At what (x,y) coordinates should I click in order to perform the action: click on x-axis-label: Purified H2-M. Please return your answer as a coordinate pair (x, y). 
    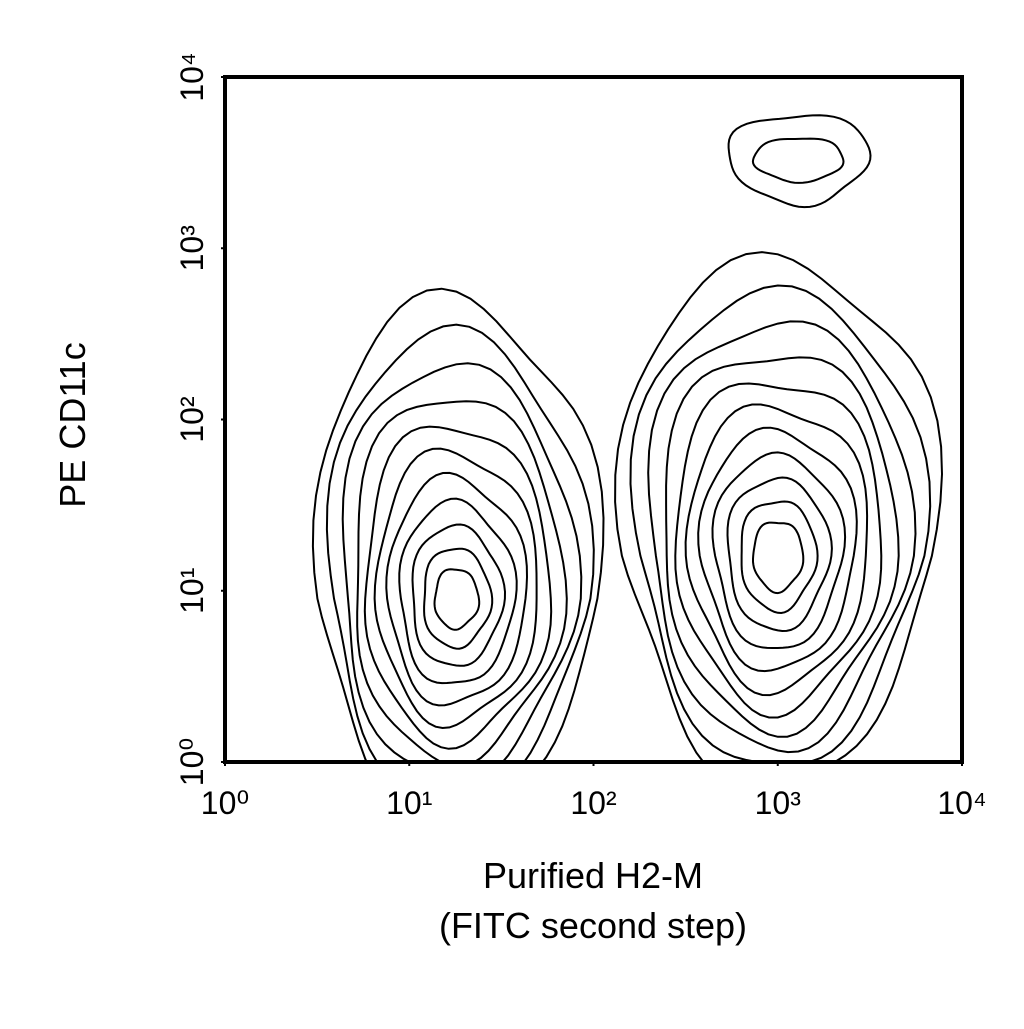
    Looking at the image, I should click on (593, 875).